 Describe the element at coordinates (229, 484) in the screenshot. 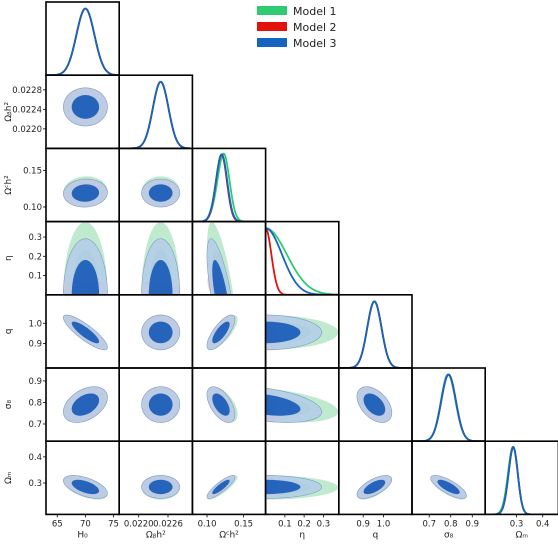

I see `panel-Och2-Om: 0.10 0.15` at that location.